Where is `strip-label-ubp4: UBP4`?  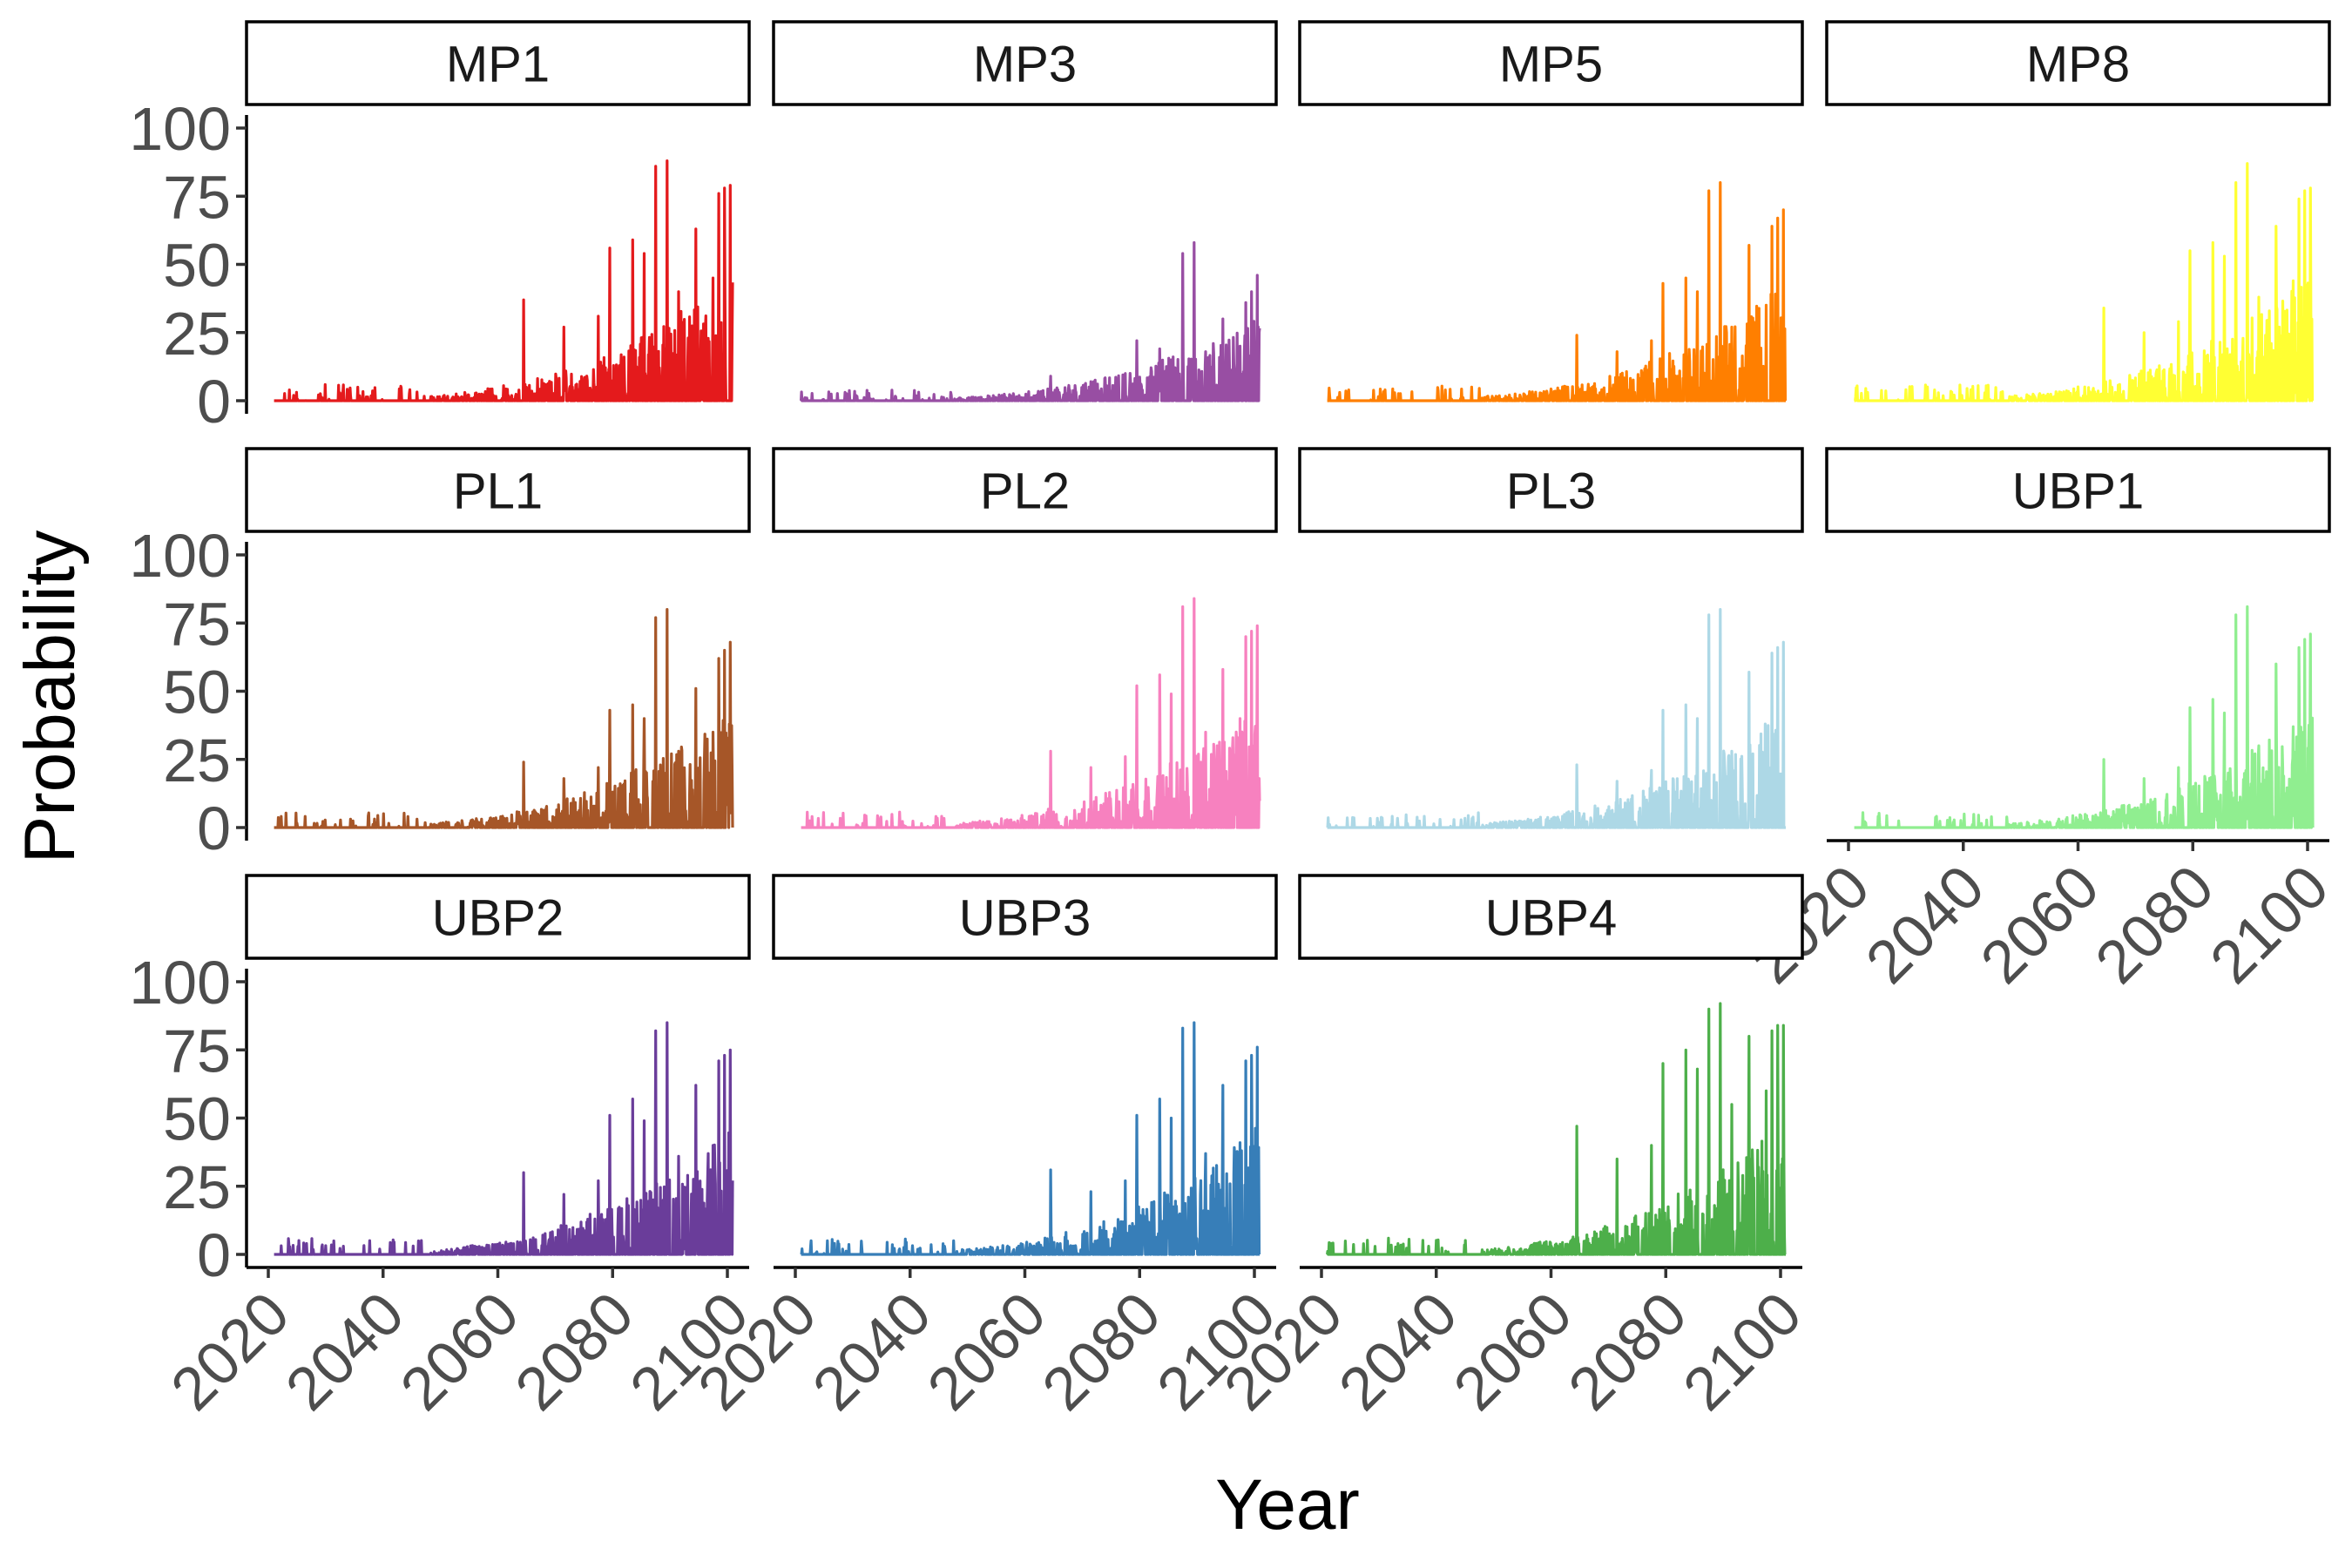
strip-label-ubp4: UBP4 is located at coordinates (1551, 918).